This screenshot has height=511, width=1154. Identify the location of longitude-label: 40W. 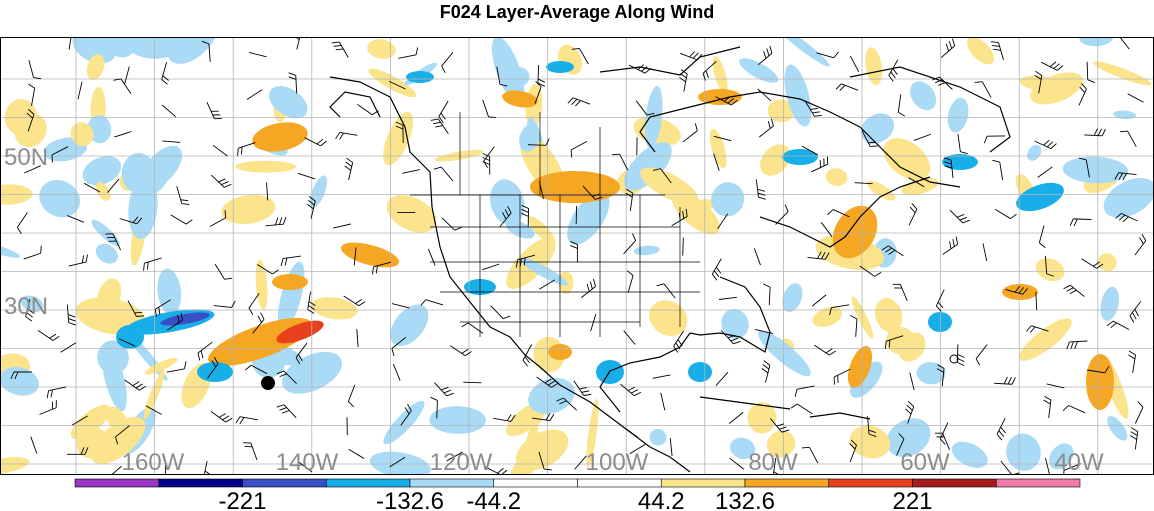
(1079, 462).